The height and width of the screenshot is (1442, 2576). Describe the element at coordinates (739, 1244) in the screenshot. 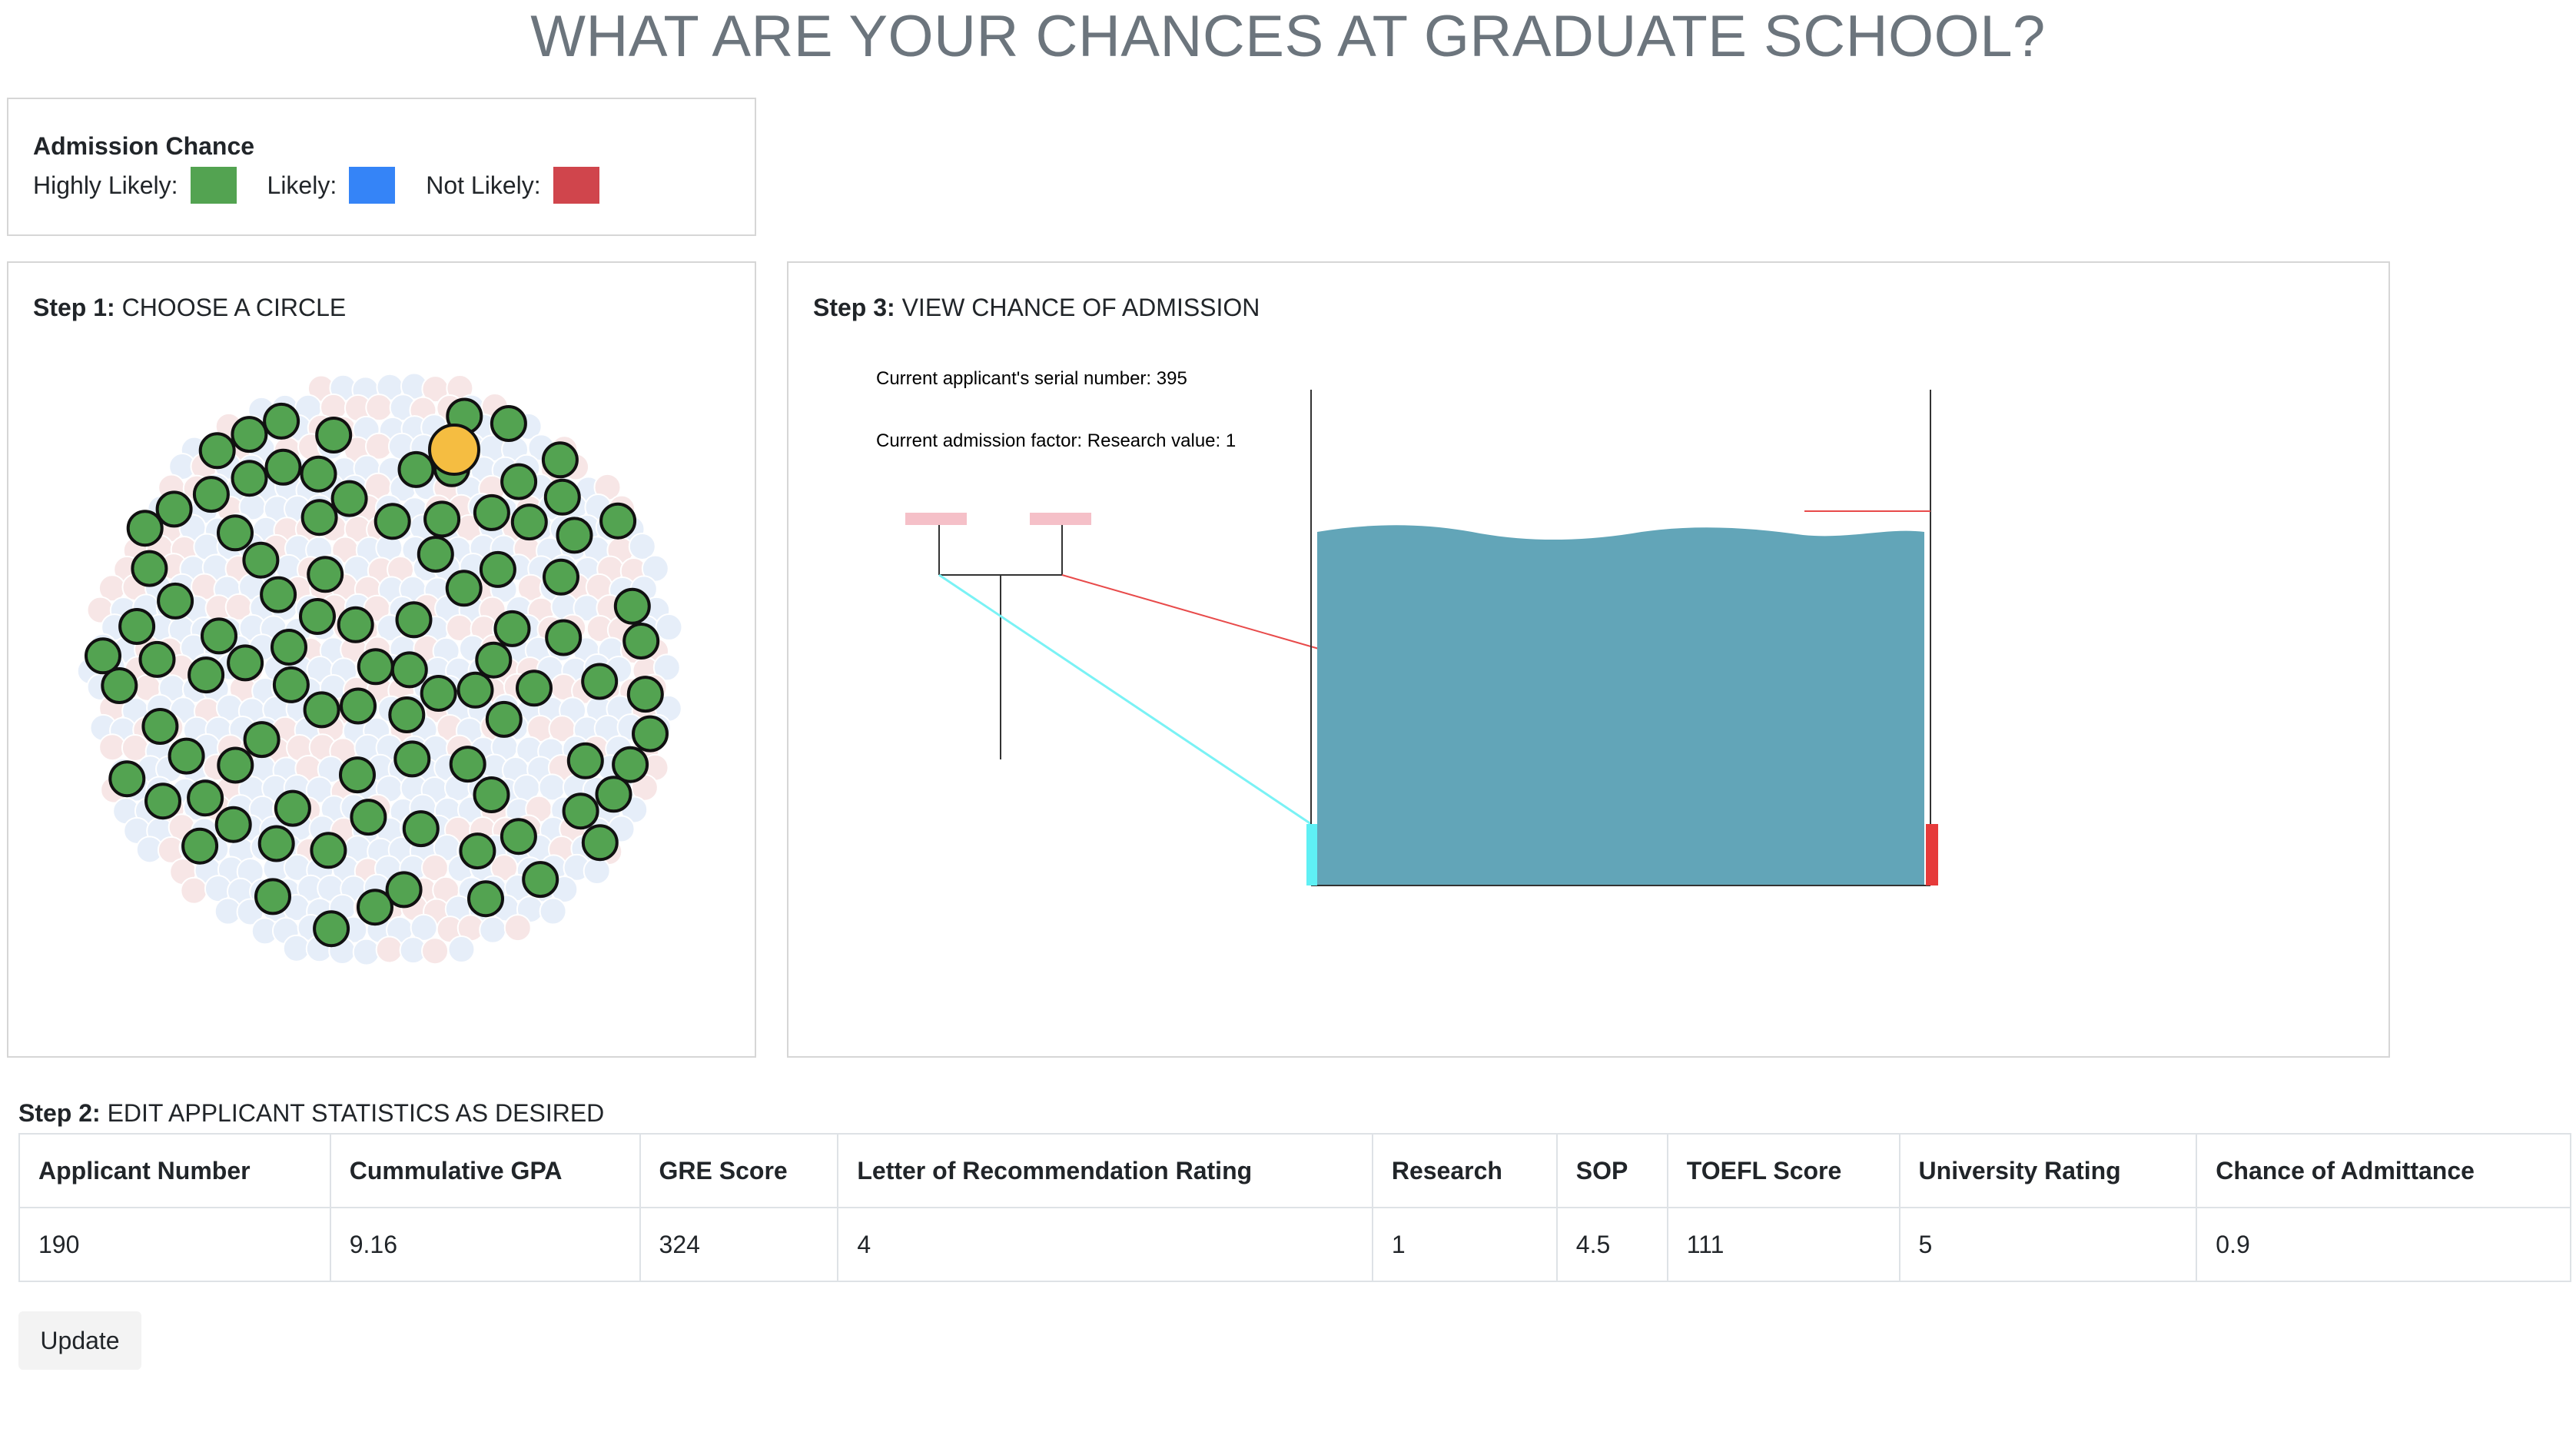

I see `cell-gre: 324` at that location.